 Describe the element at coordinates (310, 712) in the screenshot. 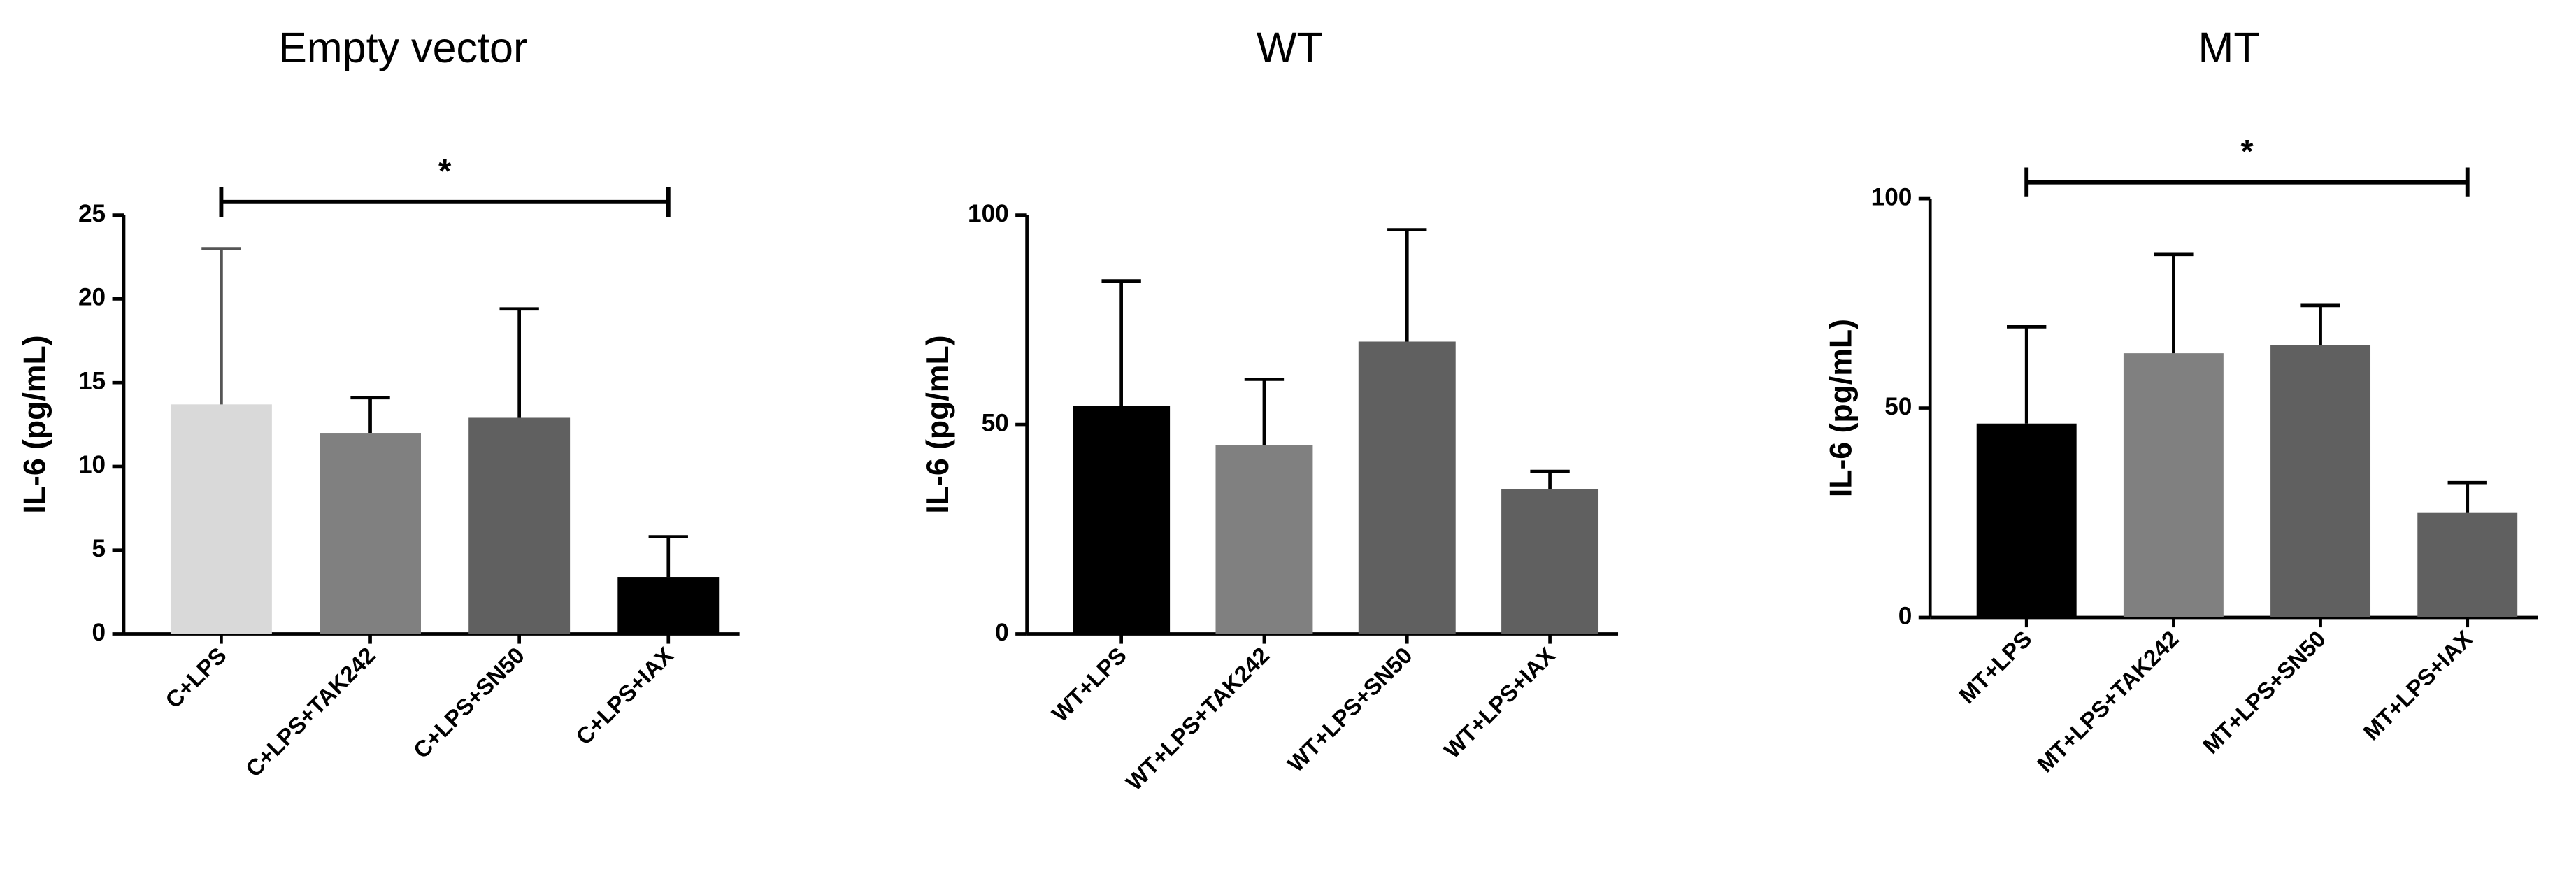

I see `x-tick-label: C+LPS+TAK242` at that location.